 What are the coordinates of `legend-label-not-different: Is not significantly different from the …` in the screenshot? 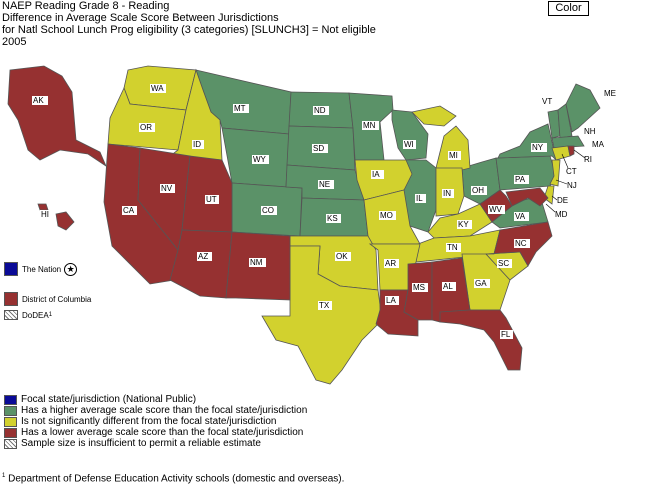 It's located at (149, 421).